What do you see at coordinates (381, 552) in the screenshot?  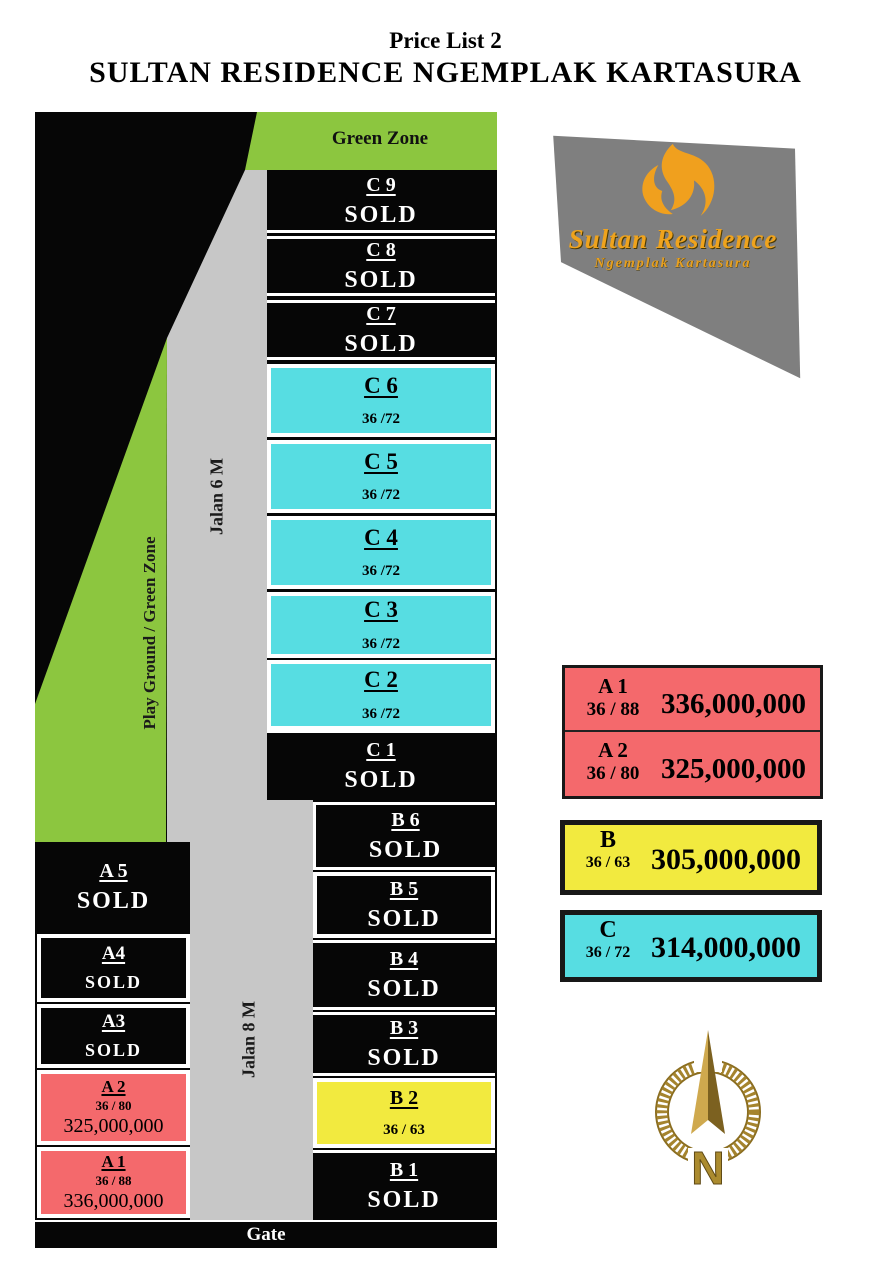 I see `plot-c4: C 4 36 /72` at bounding box center [381, 552].